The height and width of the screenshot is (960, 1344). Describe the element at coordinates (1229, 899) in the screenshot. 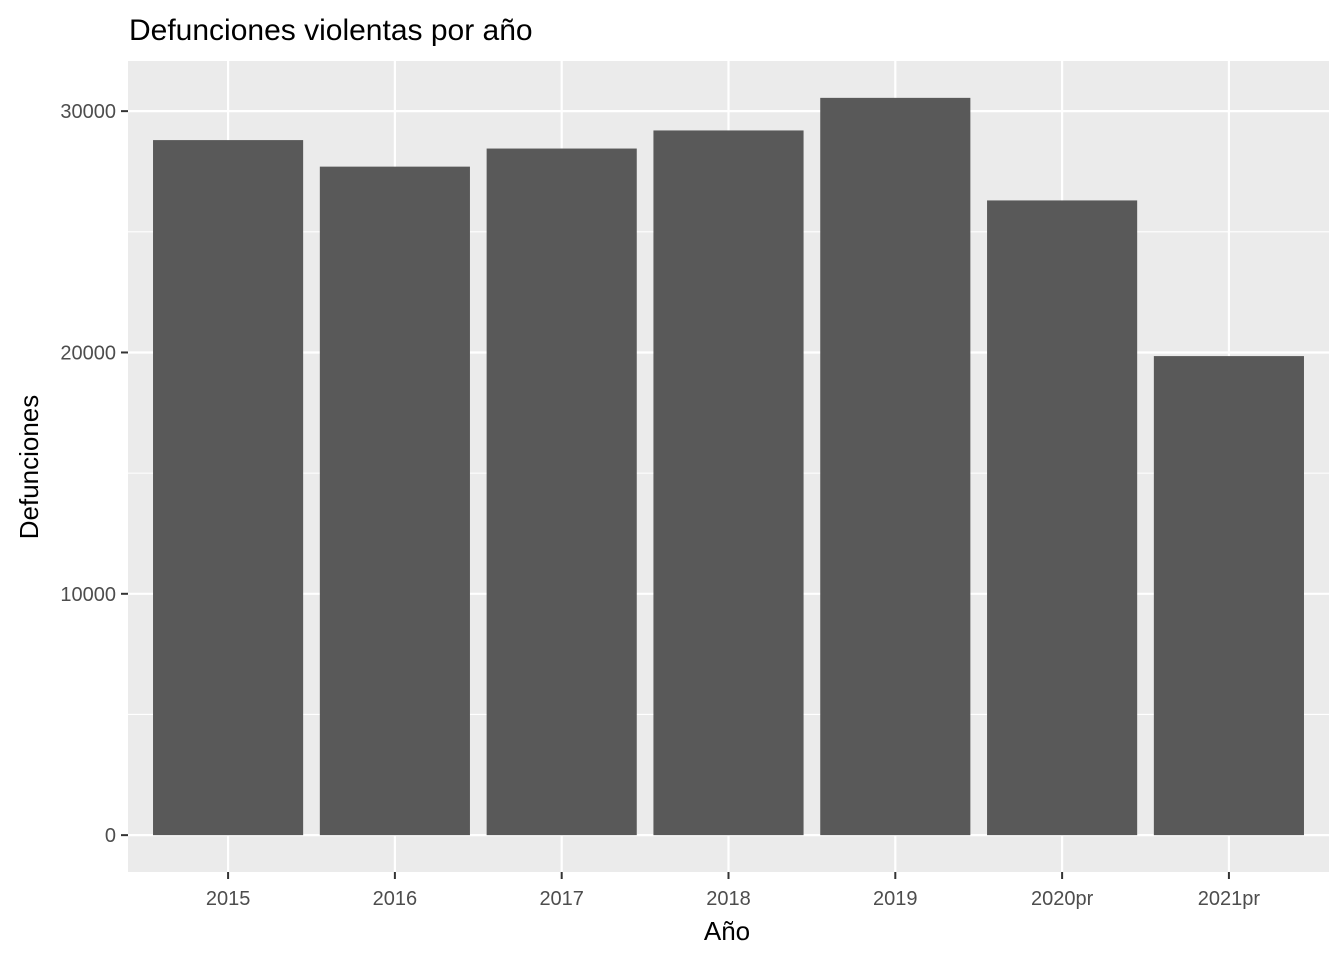

I see `x-tick-label: 2021pr` at that location.